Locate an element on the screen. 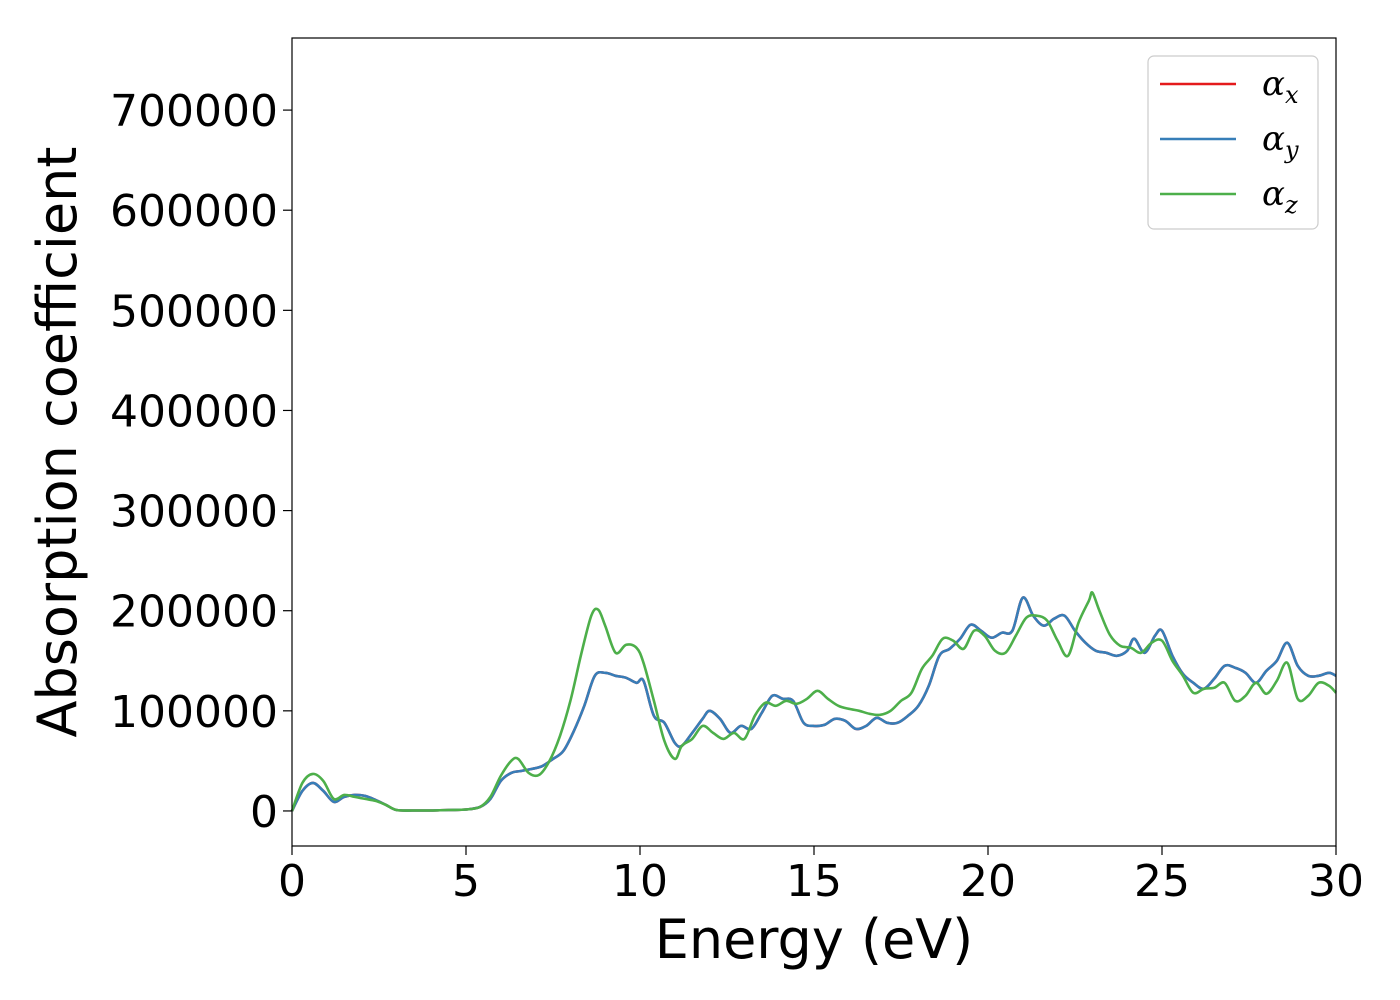 The height and width of the screenshot is (1000, 1400). y-tick-label: 400000 is located at coordinates (194, 411).